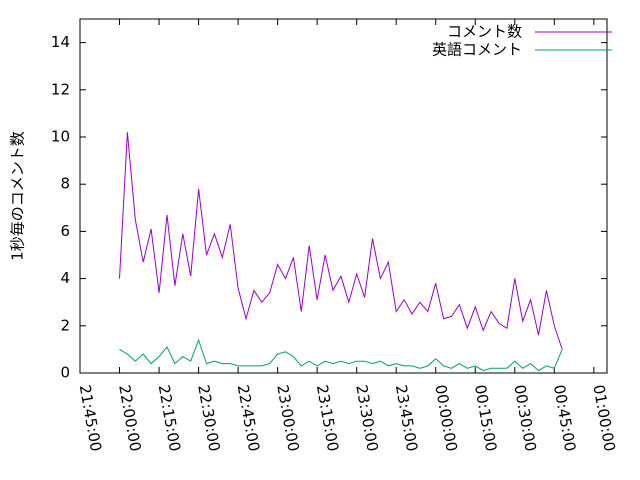 The width and height of the screenshot is (640, 480). What do you see at coordinates (208, 417) in the screenshot?
I see `x-tick-label: 22:30:00` at bounding box center [208, 417].